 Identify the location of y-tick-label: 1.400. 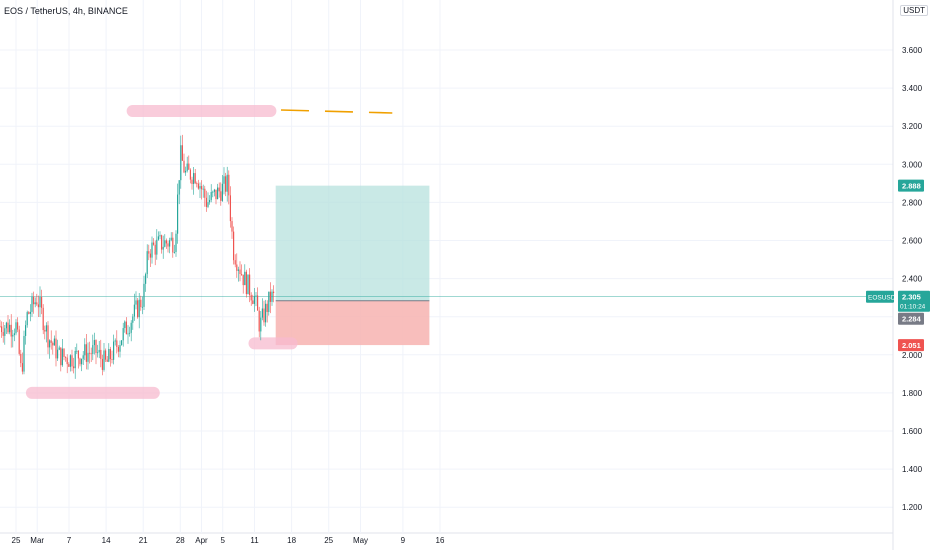
(912, 469).